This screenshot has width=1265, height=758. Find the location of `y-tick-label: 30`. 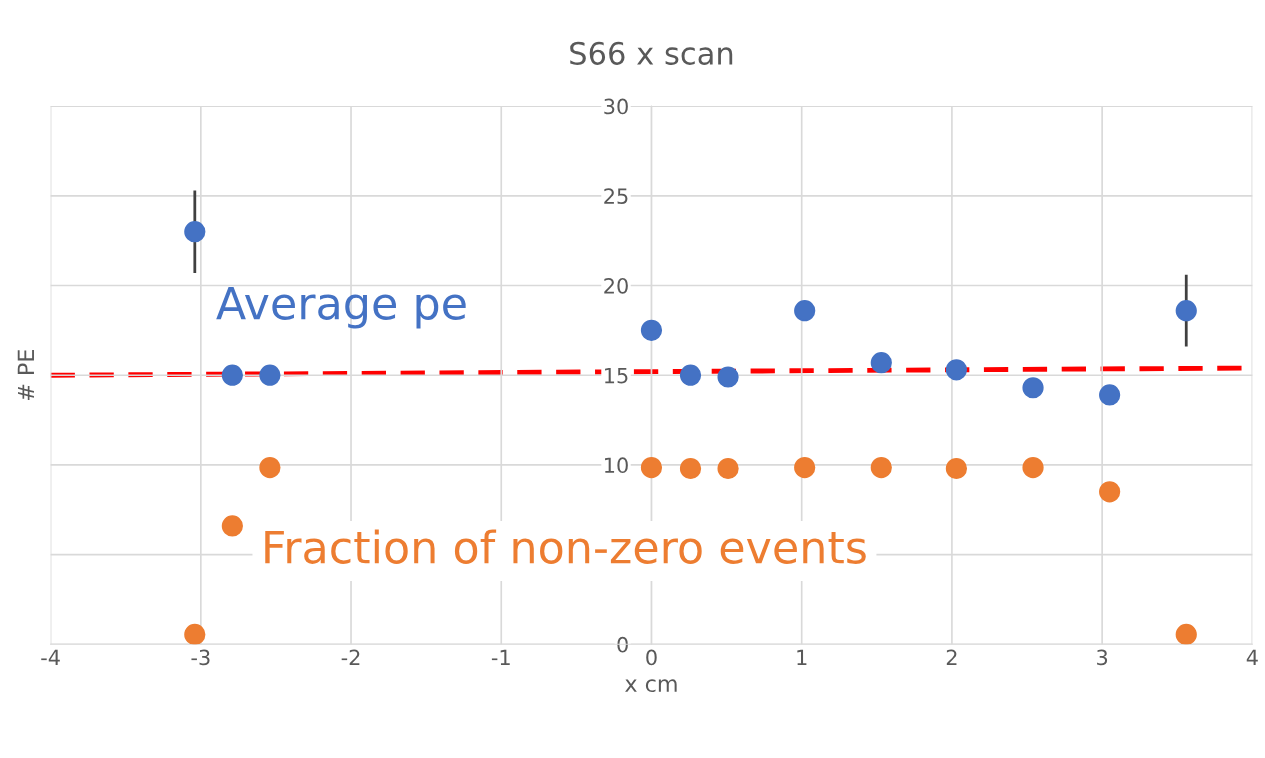

y-tick-label: 30 is located at coordinates (616, 106).